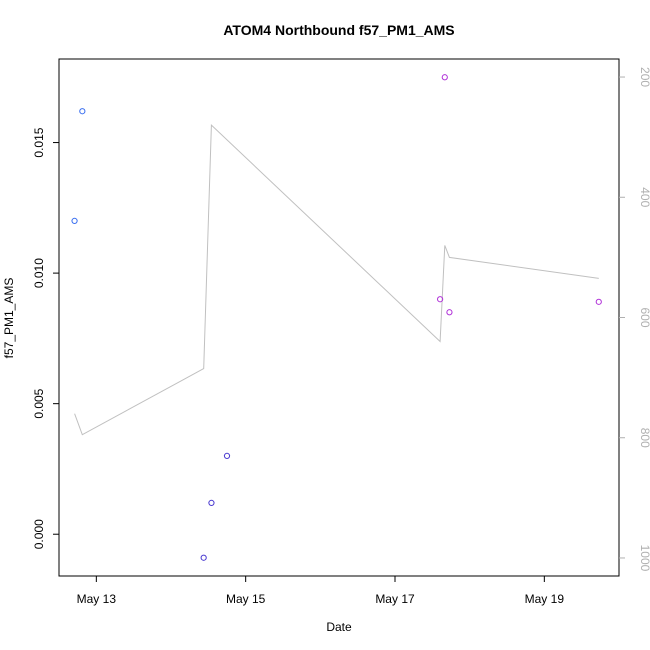  What do you see at coordinates (246, 599) in the screenshot?
I see `x-tick-label: May 15` at bounding box center [246, 599].